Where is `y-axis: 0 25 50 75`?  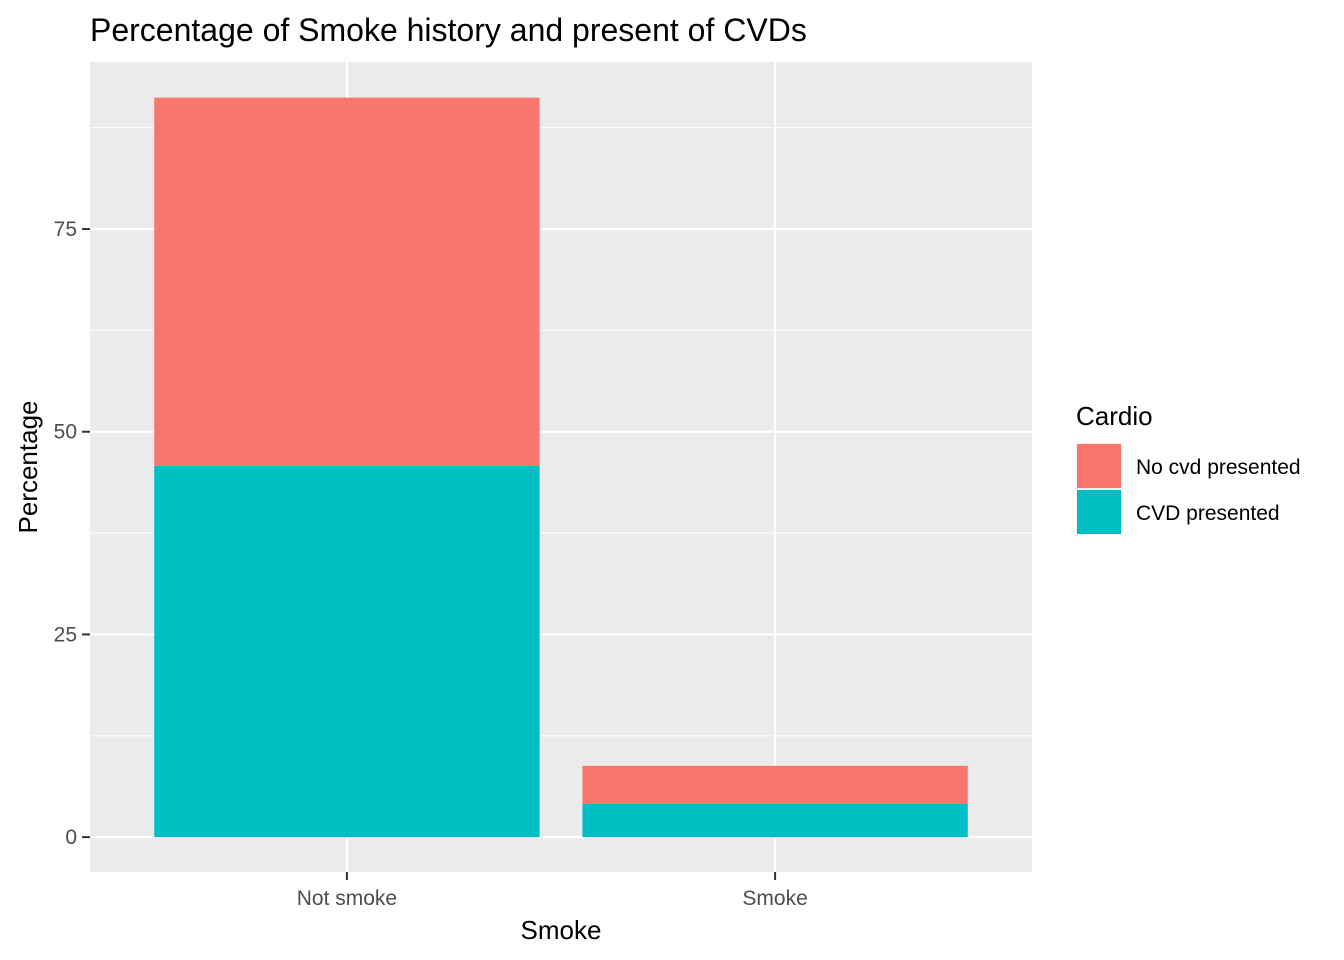 y-axis: 0 25 50 75 is located at coordinates (72, 533).